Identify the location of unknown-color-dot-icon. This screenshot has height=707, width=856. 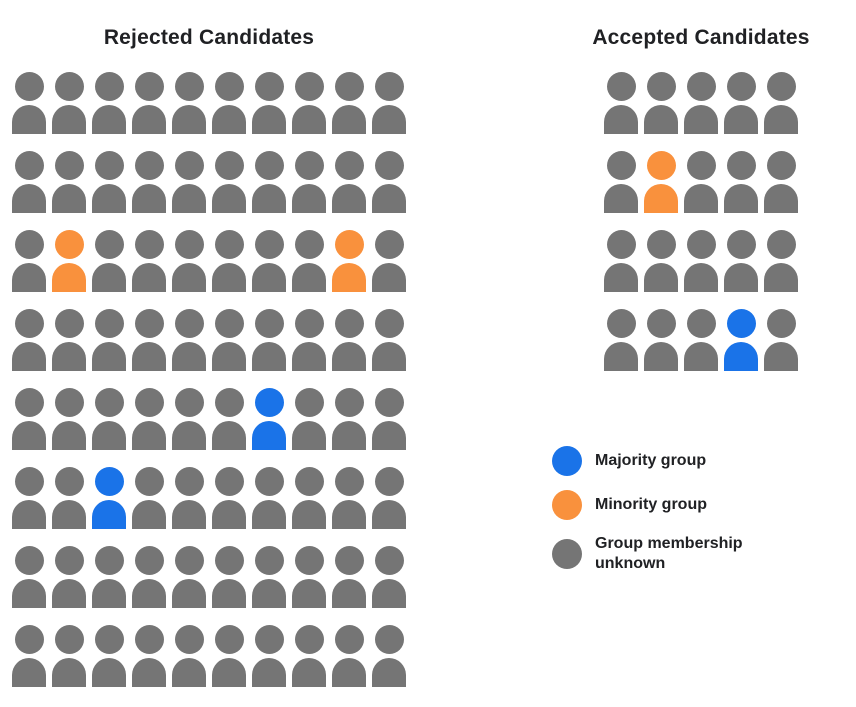
(567, 554).